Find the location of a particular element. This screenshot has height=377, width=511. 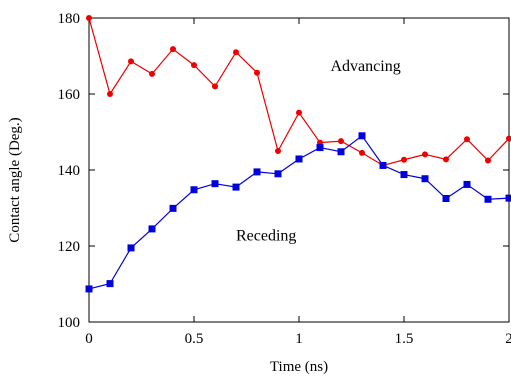

y-tick-label: 160 is located at coordinates (69, 95).